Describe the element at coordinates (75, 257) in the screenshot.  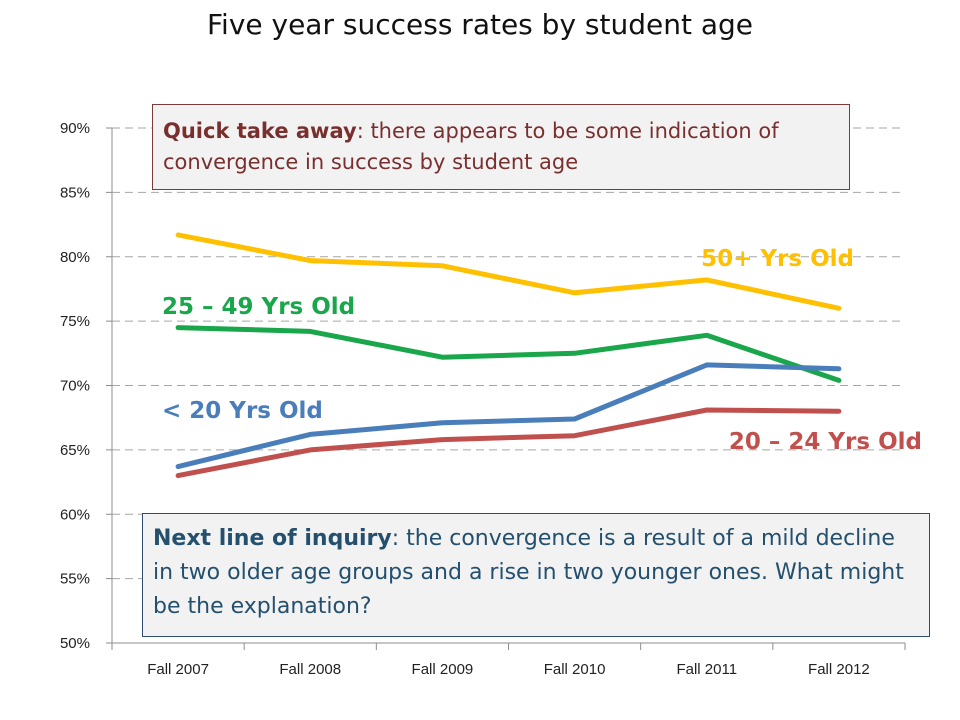
I see `y-tick-label: 80%` at that location.